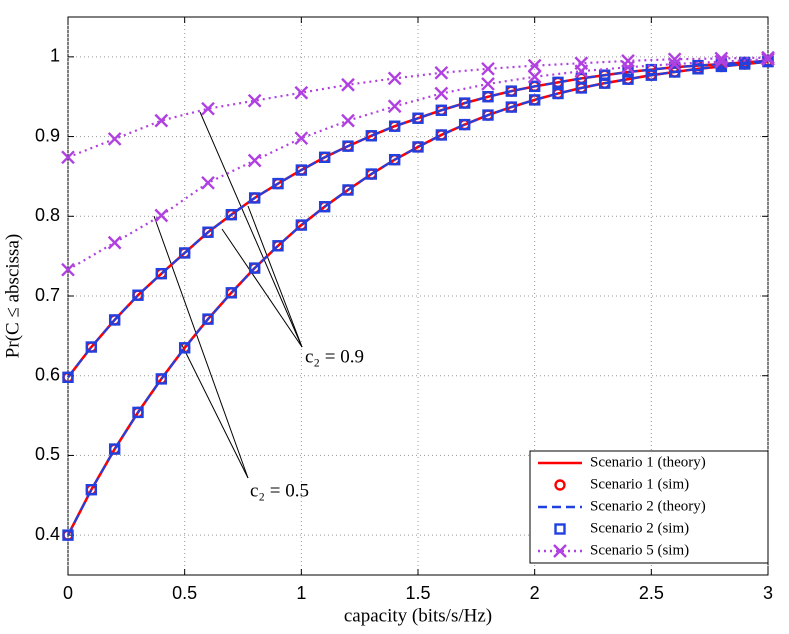 The width and height of the screenshot is (789, 634). Describe the element at coordinates (418, 615) in the screenshot. I see `x-axis-label: capacity (bits/s/Hz)` at that location.